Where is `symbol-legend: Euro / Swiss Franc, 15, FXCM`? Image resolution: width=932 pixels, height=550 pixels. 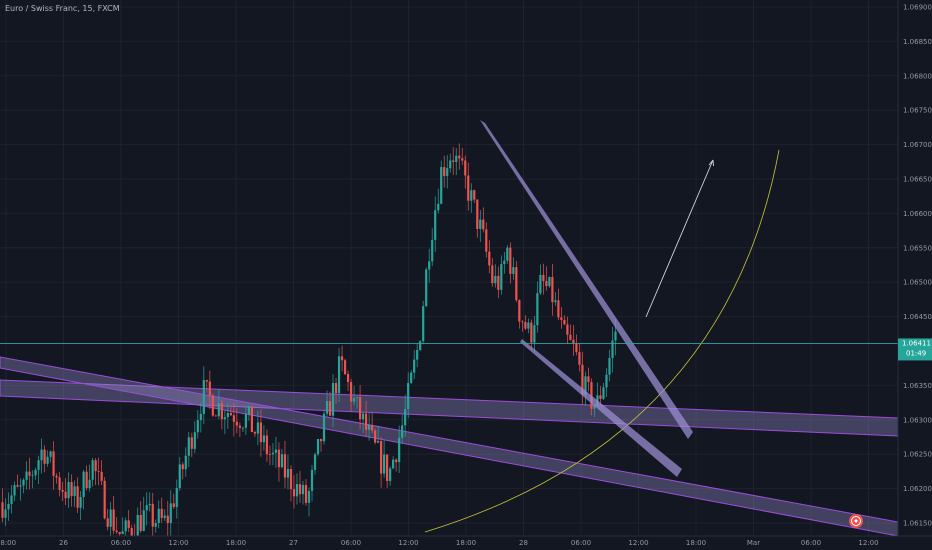 symbol-legend: Euro / Swiss Franc, 15, FXCM is located at coordinates (62, 8).